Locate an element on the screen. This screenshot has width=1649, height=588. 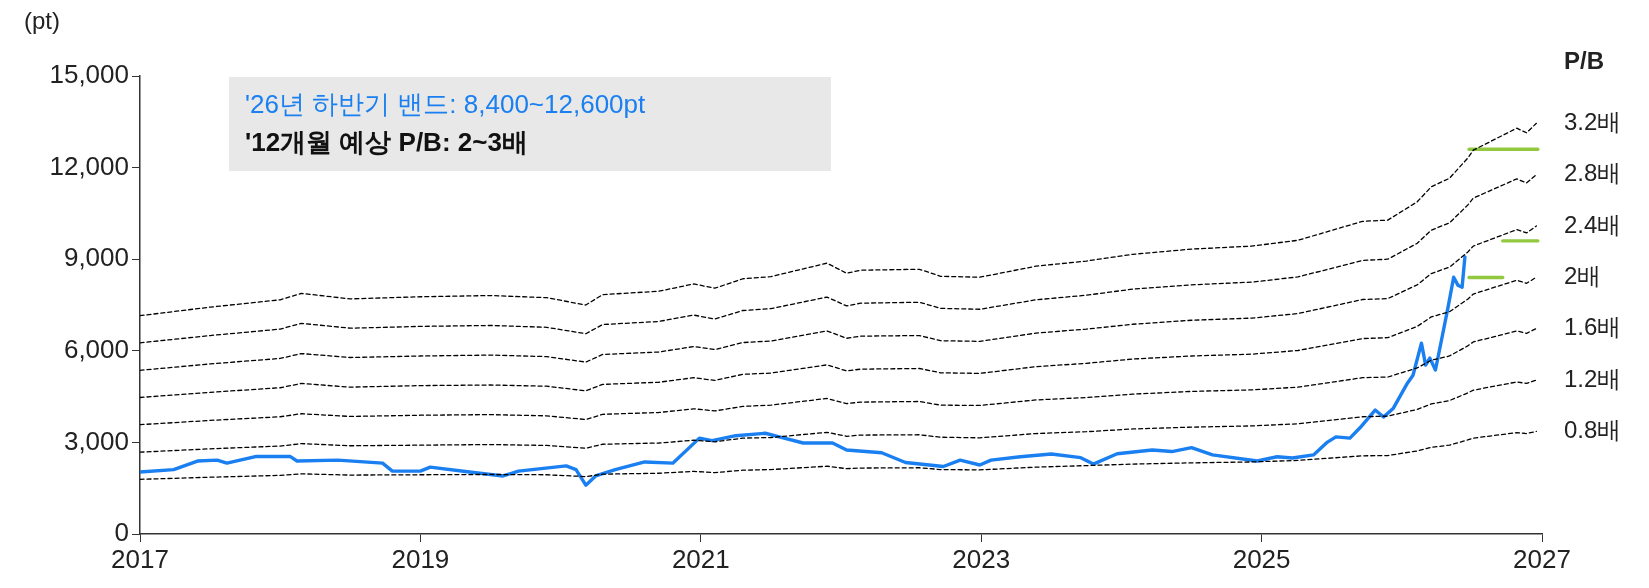
y-axis-title: (pt) is located at coordinates (42, 20).